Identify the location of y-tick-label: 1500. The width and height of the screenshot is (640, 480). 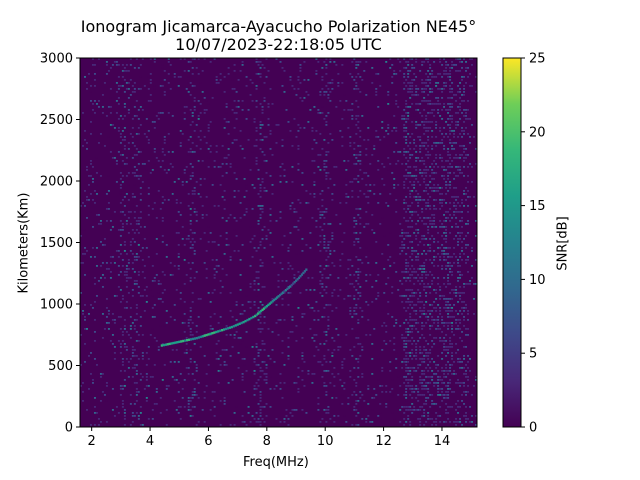
(56, 243).